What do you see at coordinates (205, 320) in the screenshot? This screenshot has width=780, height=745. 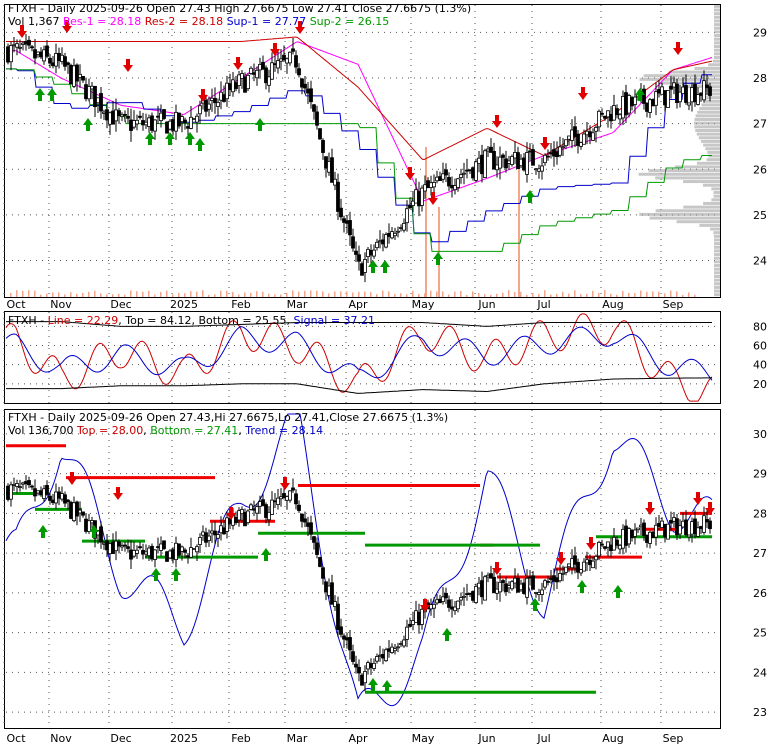 I see `legend-item: , Top = 84.12, Bottom = 25.55,` at bounding box center [205, 320].